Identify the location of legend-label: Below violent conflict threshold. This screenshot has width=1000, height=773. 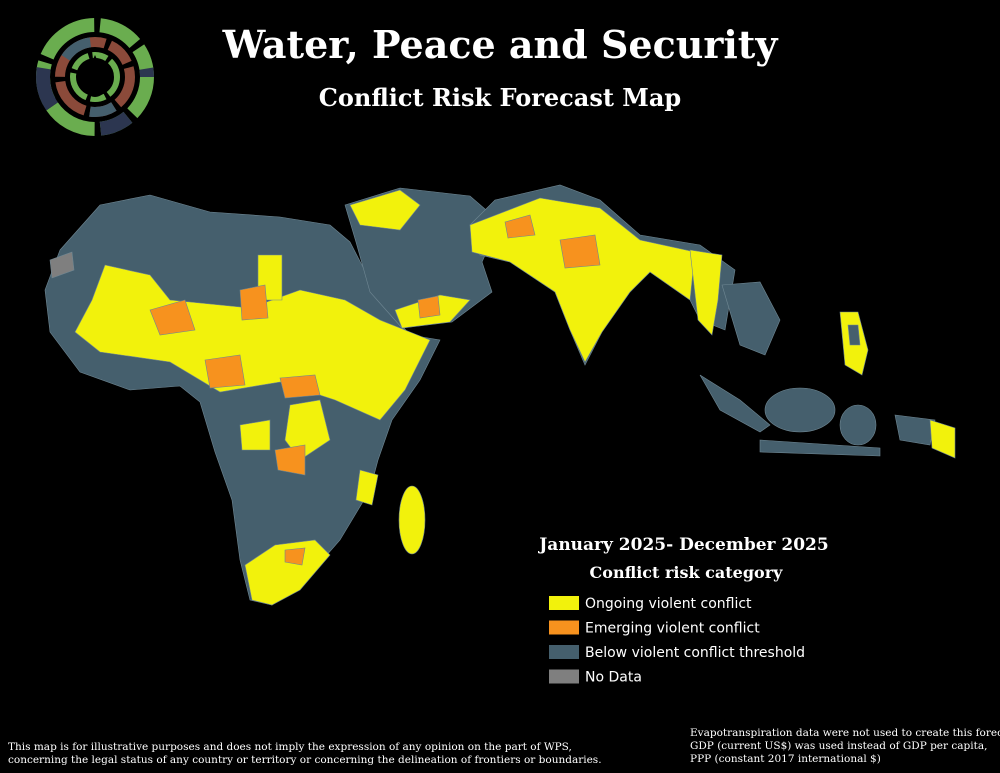
(695, 653).